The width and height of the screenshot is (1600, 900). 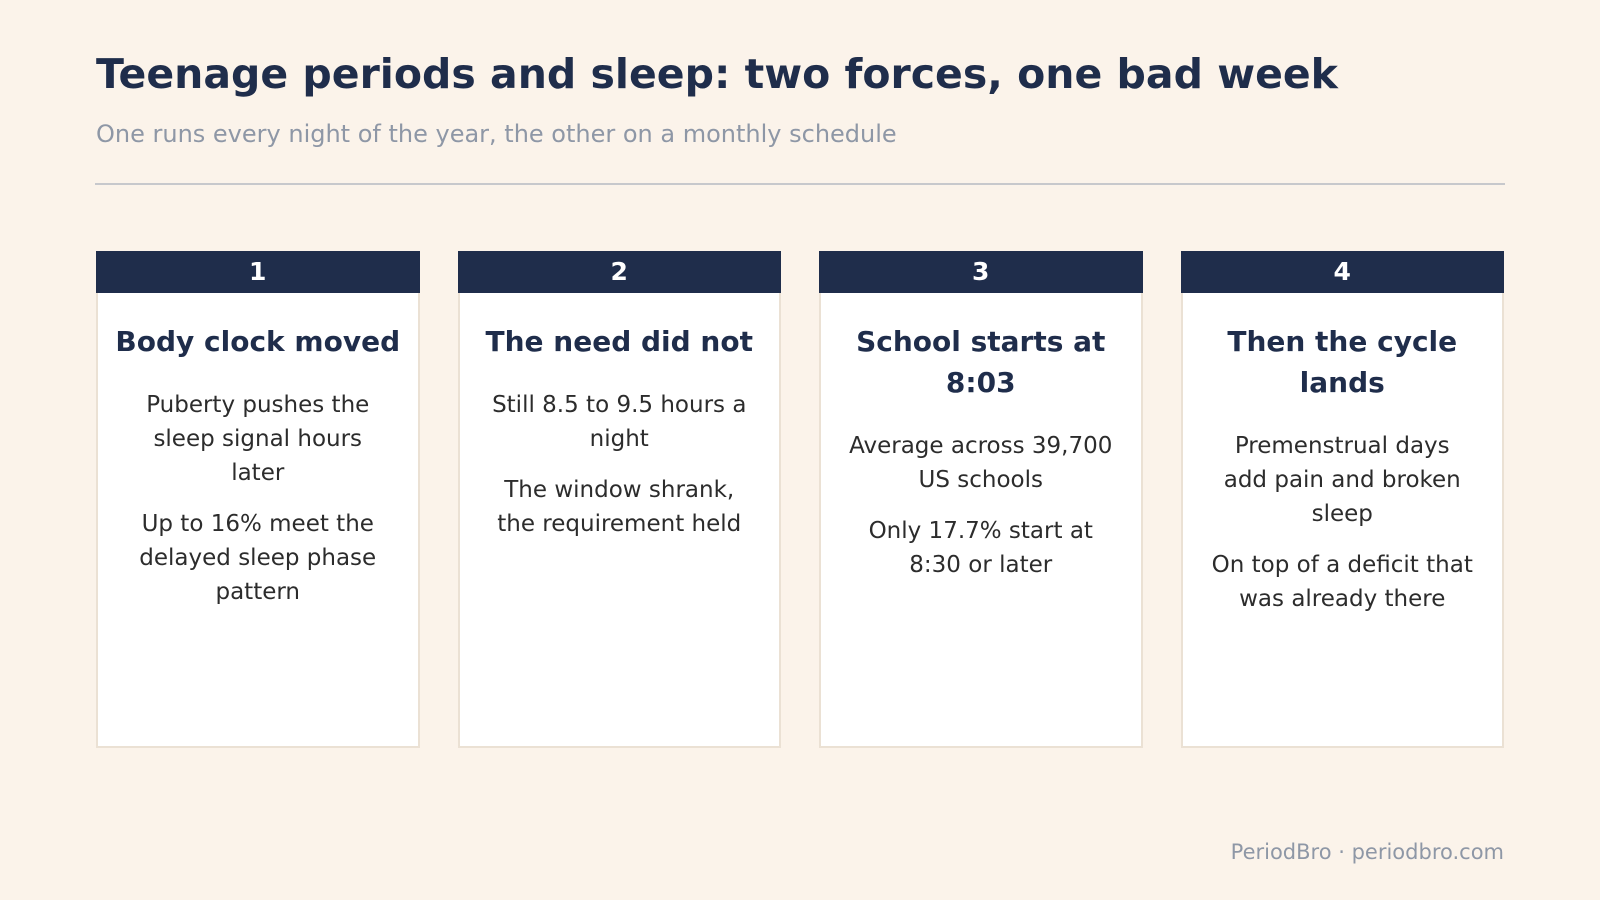 I want to click on card-number: 3, so click(x=981, y=272).